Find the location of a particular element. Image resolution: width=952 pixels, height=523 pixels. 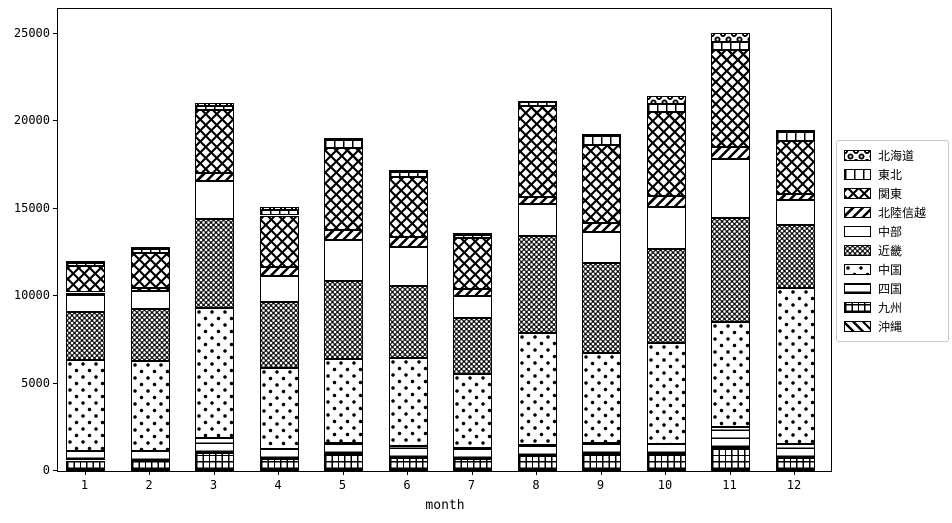

x-tick-label: 5 is located at coordinates (342, 485).